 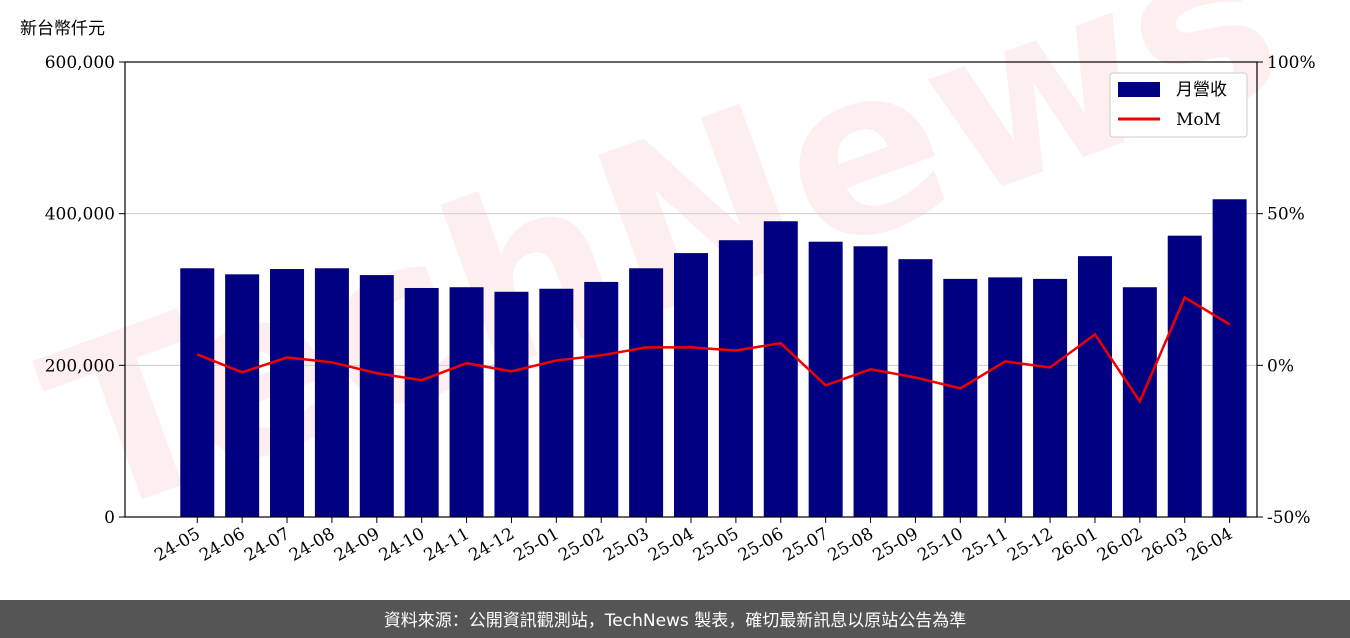 I want to click on y2-tick-label: 0%, so click(x=1280, y=366).